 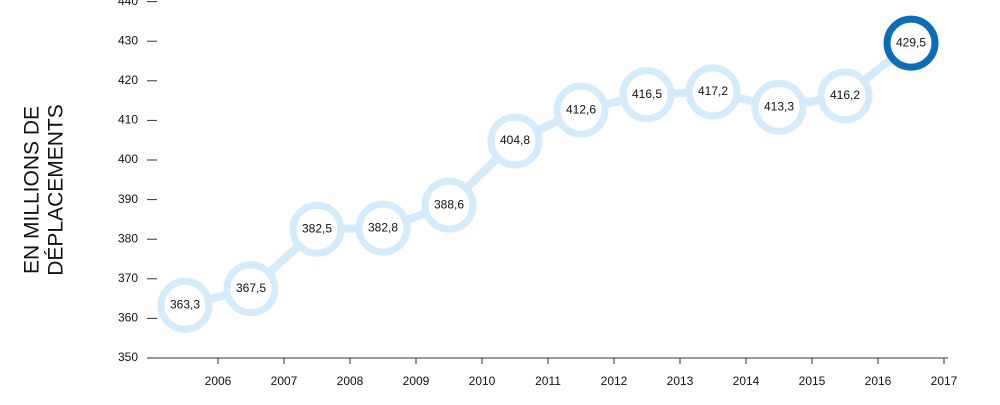 What do you see at coordinates (32, 190) in the screenshot?
I see `y-axis-label-line: EN MILLIONS DE` at bounding box center [32, 190].